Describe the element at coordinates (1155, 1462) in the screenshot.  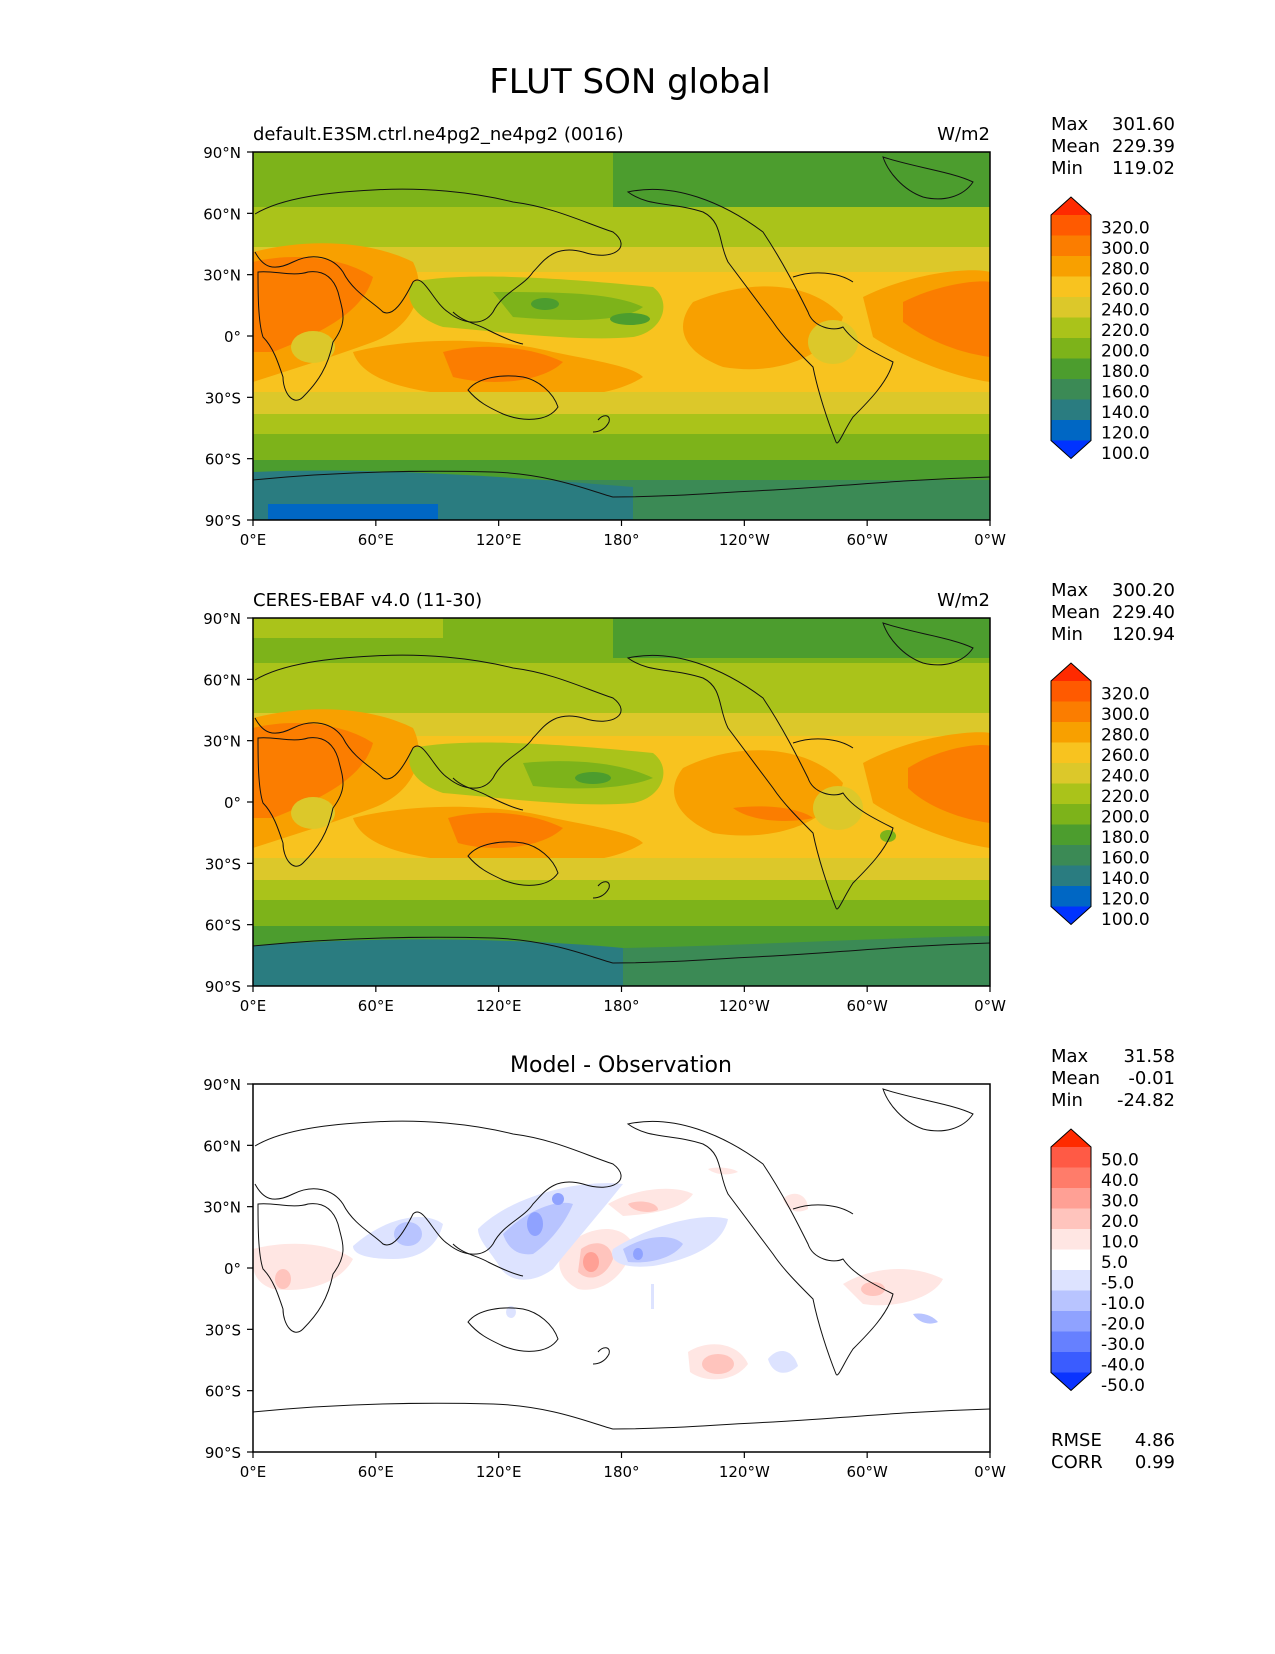
I see `stat-value: 0.99` at that location.